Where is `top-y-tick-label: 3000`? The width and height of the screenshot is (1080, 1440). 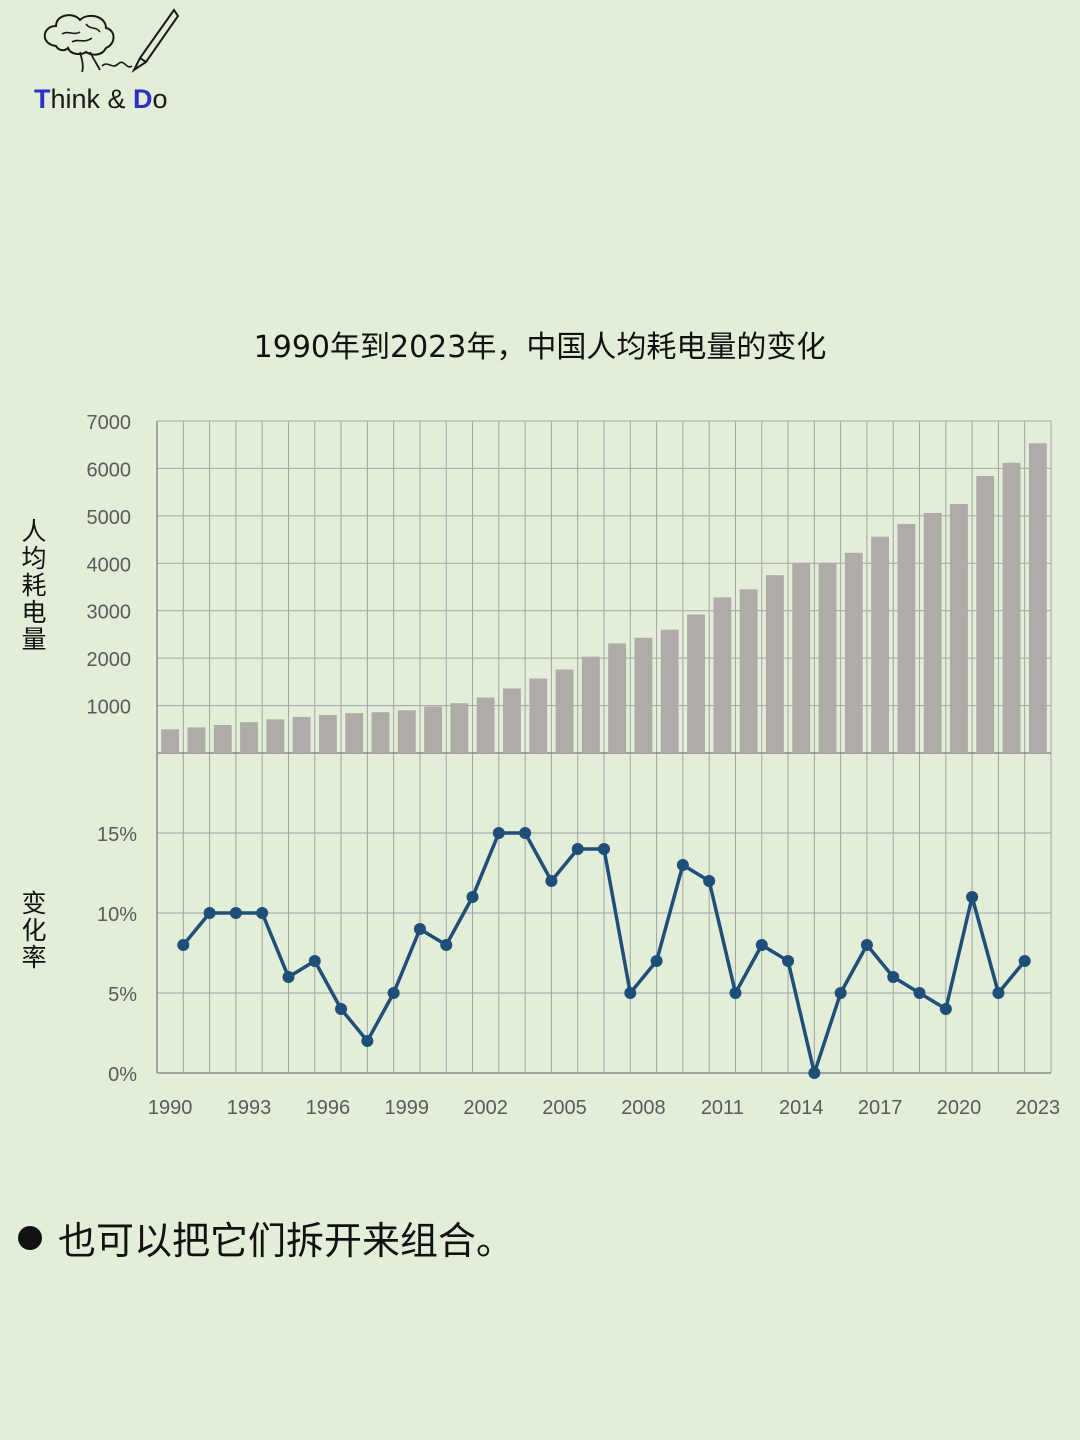 top-y-tick-label: 3000 is located at coordinates (109, 613).